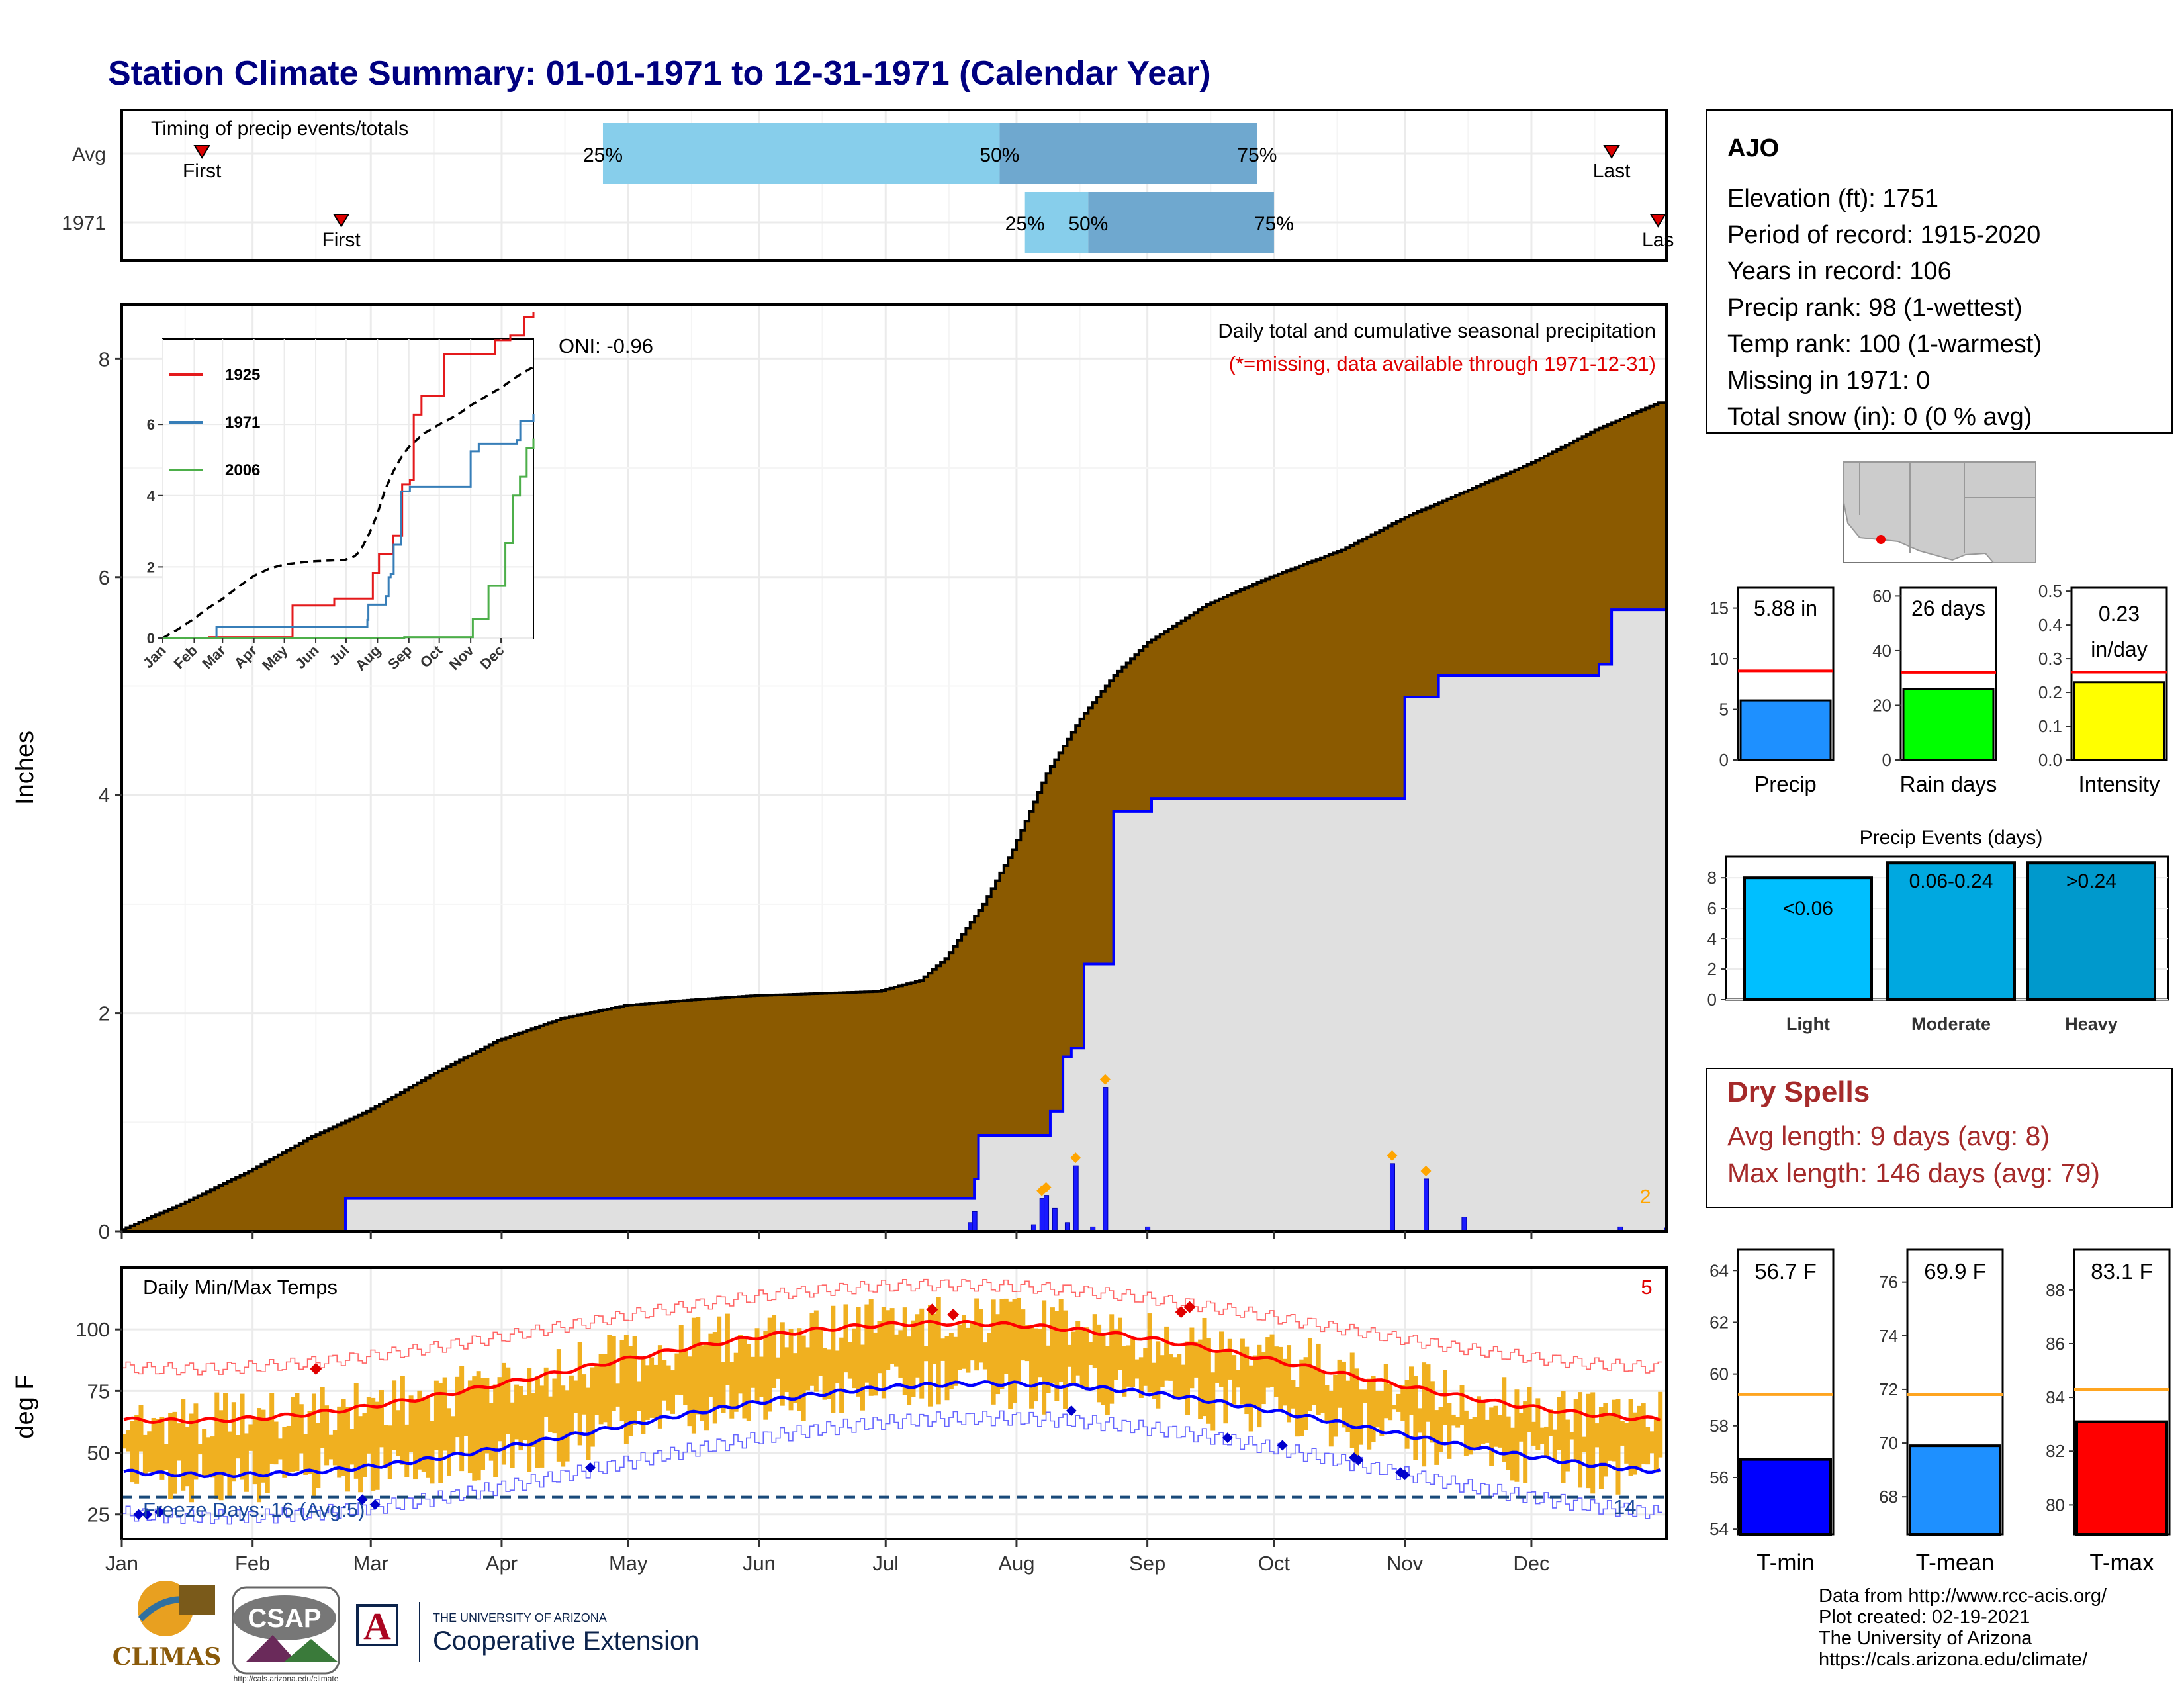  I want to click on climas-logo-text: CLIMAS, so click(167, 1657).